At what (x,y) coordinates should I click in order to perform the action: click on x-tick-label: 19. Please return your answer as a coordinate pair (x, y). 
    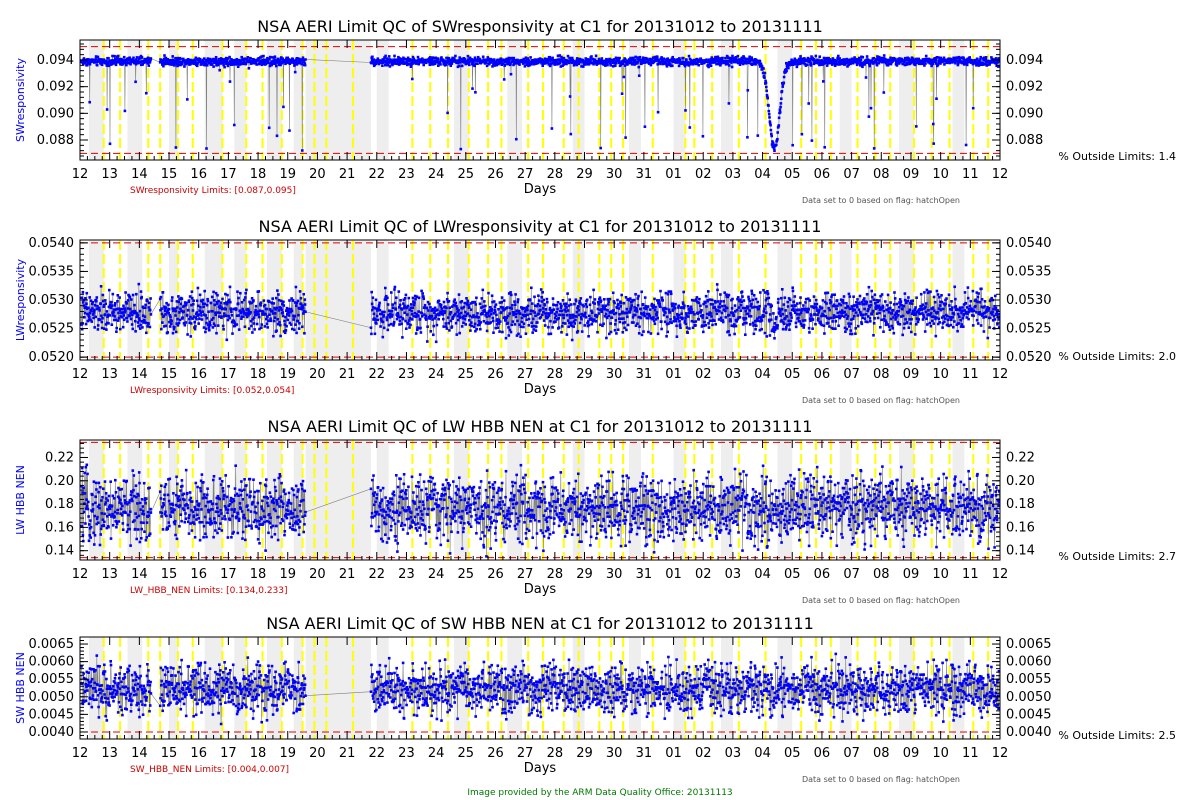
    Looking at the image, I should click on (287, 174).